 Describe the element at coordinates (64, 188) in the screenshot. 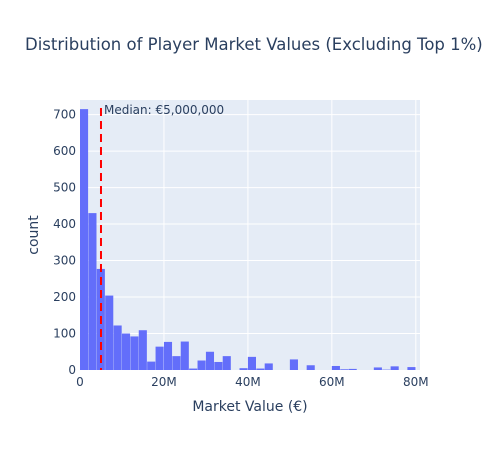

I see `y-tick-label: 500` at that location.